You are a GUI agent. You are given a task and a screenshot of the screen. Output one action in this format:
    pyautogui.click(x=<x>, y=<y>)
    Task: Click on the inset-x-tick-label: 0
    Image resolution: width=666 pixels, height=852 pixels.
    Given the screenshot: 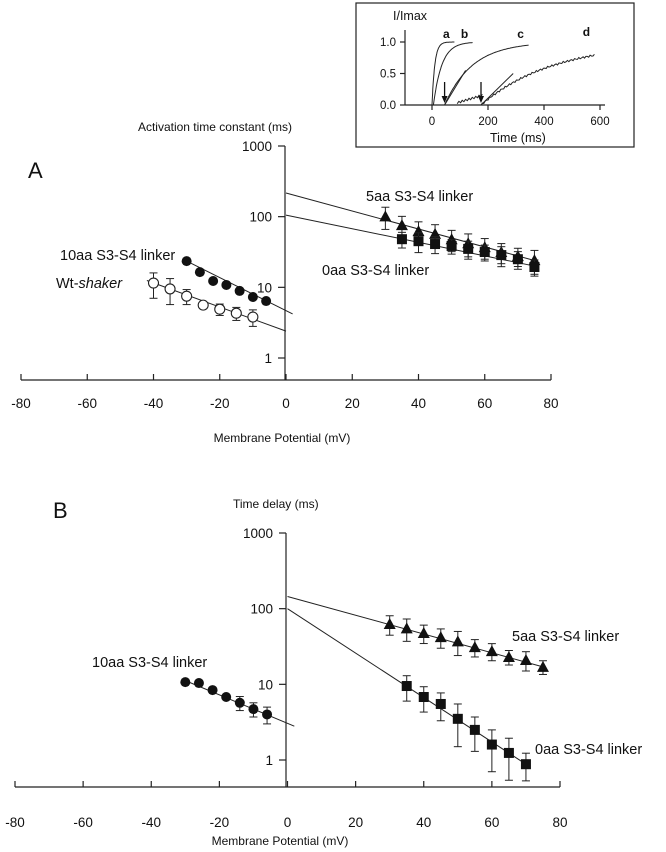 What is the action you would take?
    pyautogui.click(x=432, y=122)
    